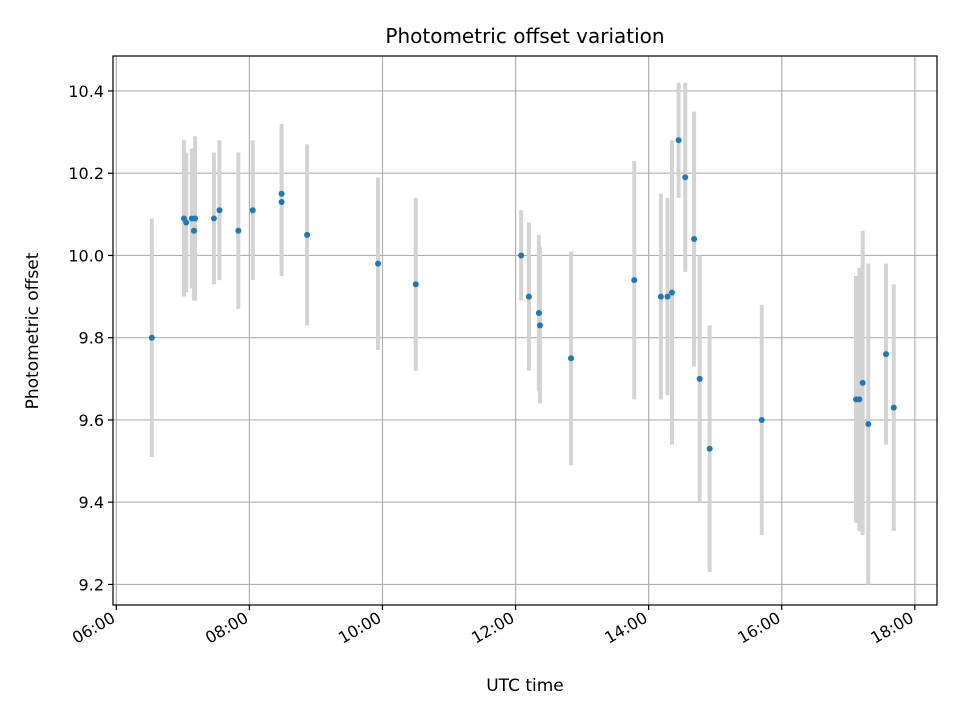 The width and height of the screenshot is (960, 725). I want to click on y-tick-label: 9.6, so click(91, 420).